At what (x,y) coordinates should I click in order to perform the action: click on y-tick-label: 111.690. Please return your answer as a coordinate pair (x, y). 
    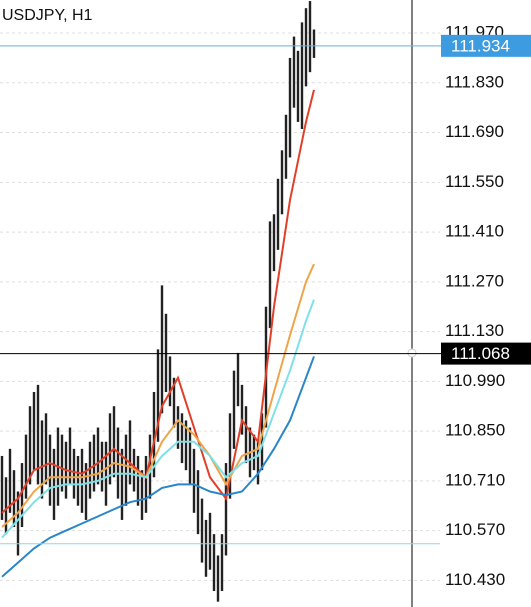
    Looking at the image, I should click on (474, 131).